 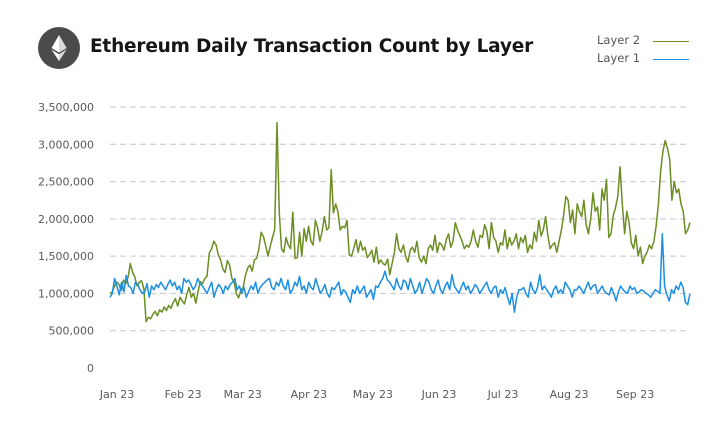 What do you see at coordinates (503, 394) in the screenshot?
I see `x-tick-label: Jul 23` at bounding box center [503, 394].